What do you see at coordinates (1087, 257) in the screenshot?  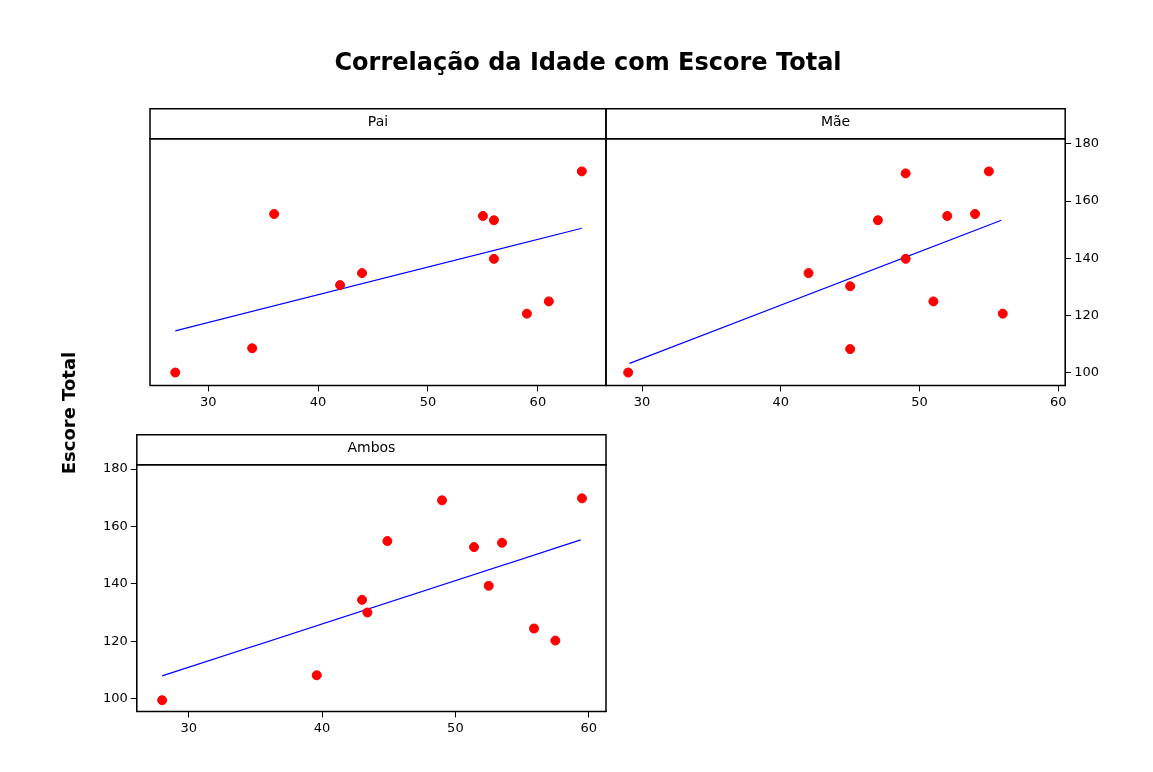 I see `y2-tick-label: 140` at bounding box center [1087, 257].